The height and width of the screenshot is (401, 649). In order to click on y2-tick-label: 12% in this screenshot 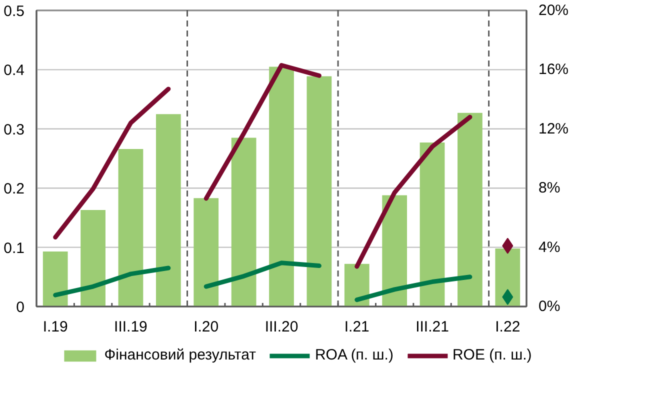, I will do `click(553, 129)`.